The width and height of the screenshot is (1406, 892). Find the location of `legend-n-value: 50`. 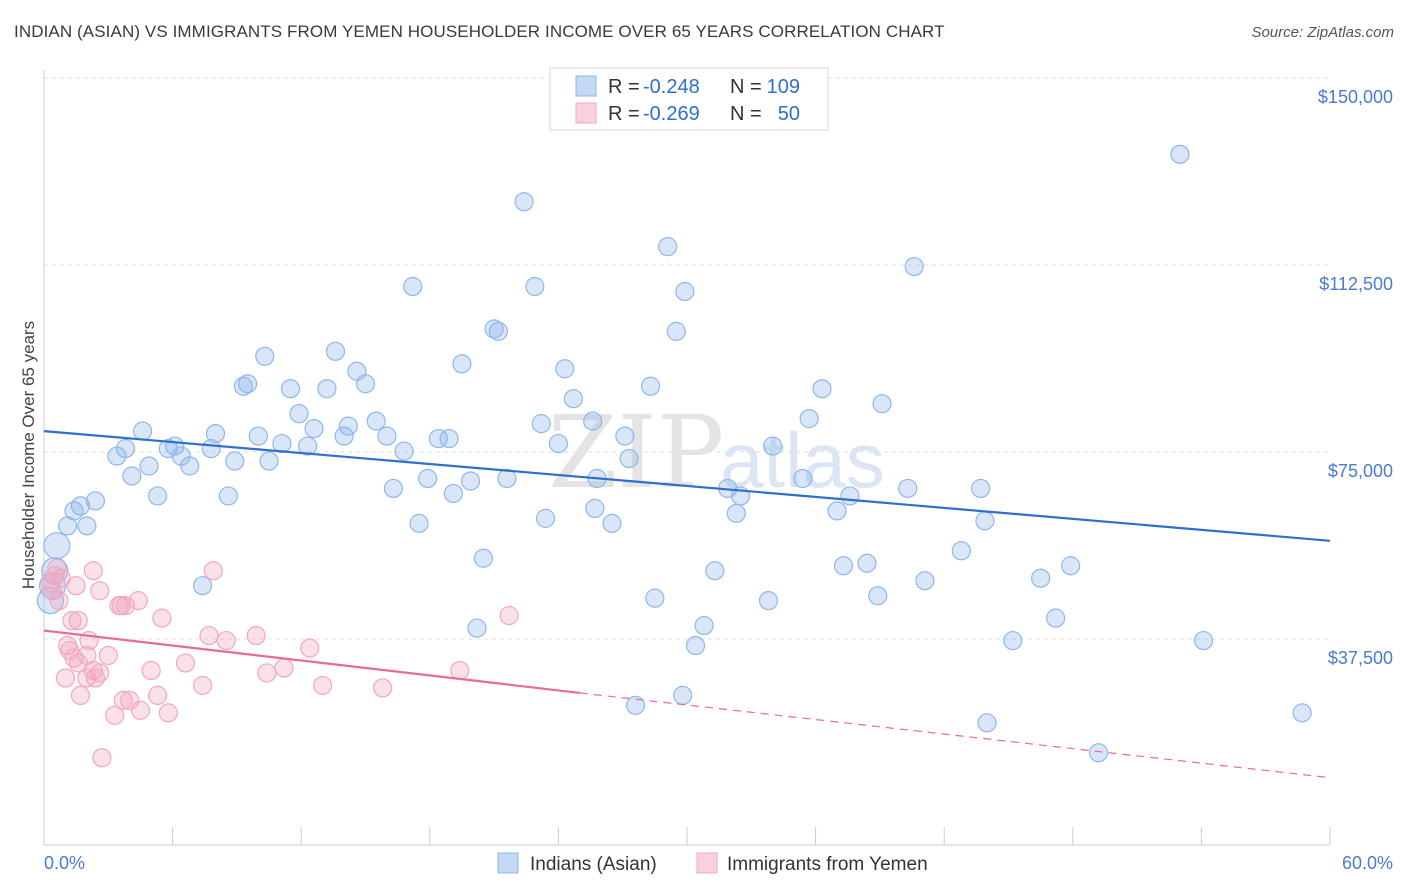

legend-n-value: 50 is located at coordinates (789, 114).